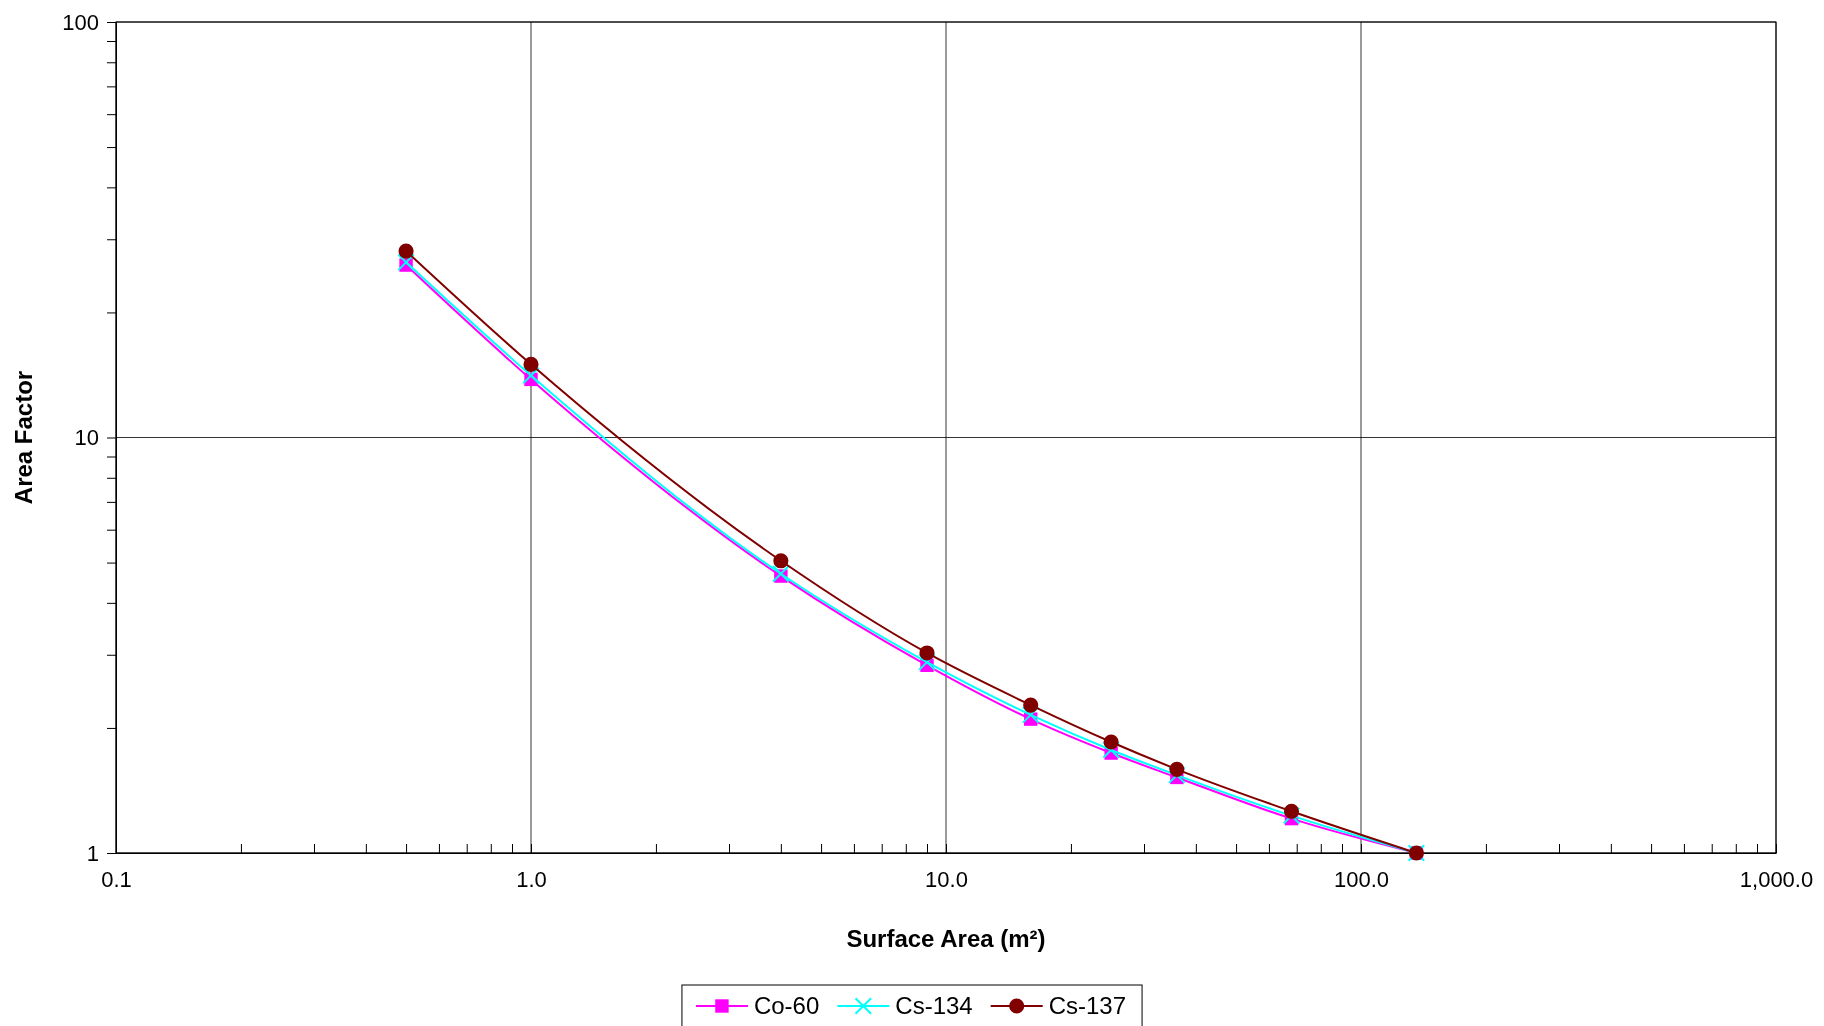 Image resolution: width=1824 pixels, height=1026 pixels. I want to click on legend-label: Cs-137, so click(1087, 1005).